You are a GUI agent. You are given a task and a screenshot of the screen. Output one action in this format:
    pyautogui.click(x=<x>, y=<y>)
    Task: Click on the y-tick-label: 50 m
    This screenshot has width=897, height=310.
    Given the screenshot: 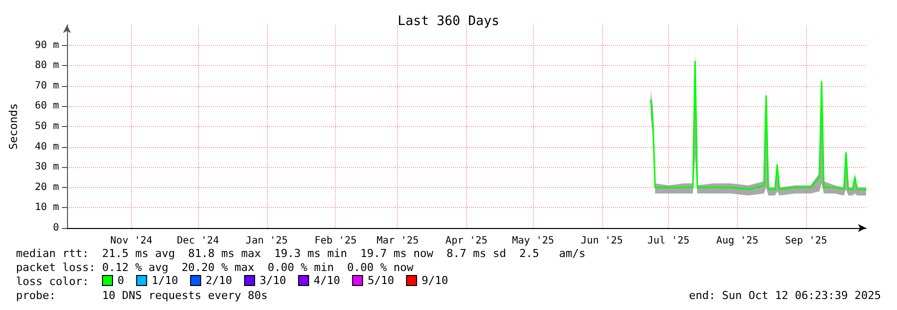 What is the action you would take?
    pyautogui.click(x=46, y=126)
    